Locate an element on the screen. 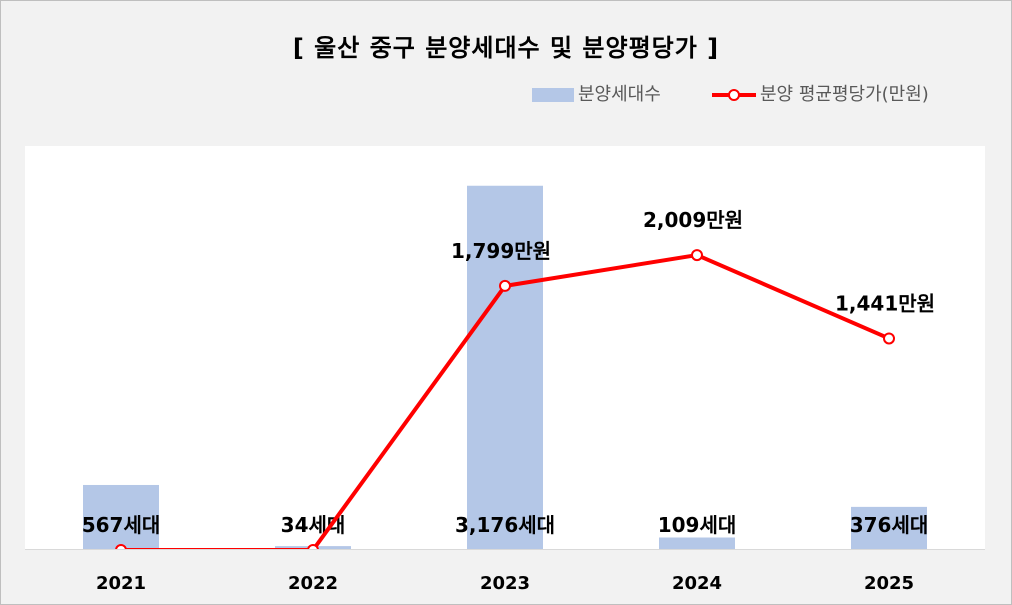 The height and width of the screenshot is (605, 1012). legend-bar-label: 분양세대수 is located at coordinates (619, 94).